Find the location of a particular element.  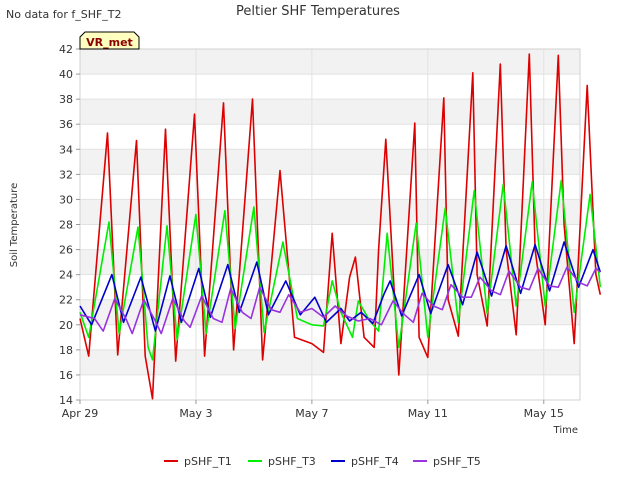

y-tick-label: 16 is located at coordinates (66, 375).